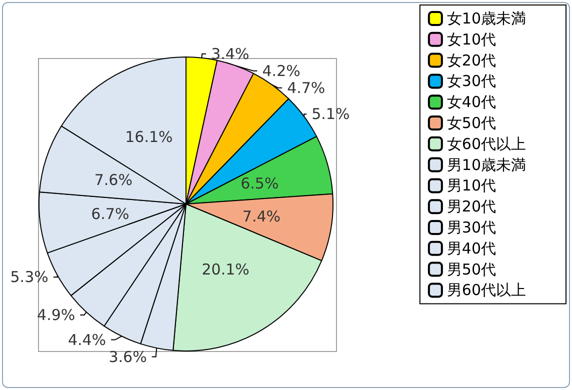  Describe the element at coordinates (471, 60) in the screenshot. I see `legend-label: 女20代` at that location.